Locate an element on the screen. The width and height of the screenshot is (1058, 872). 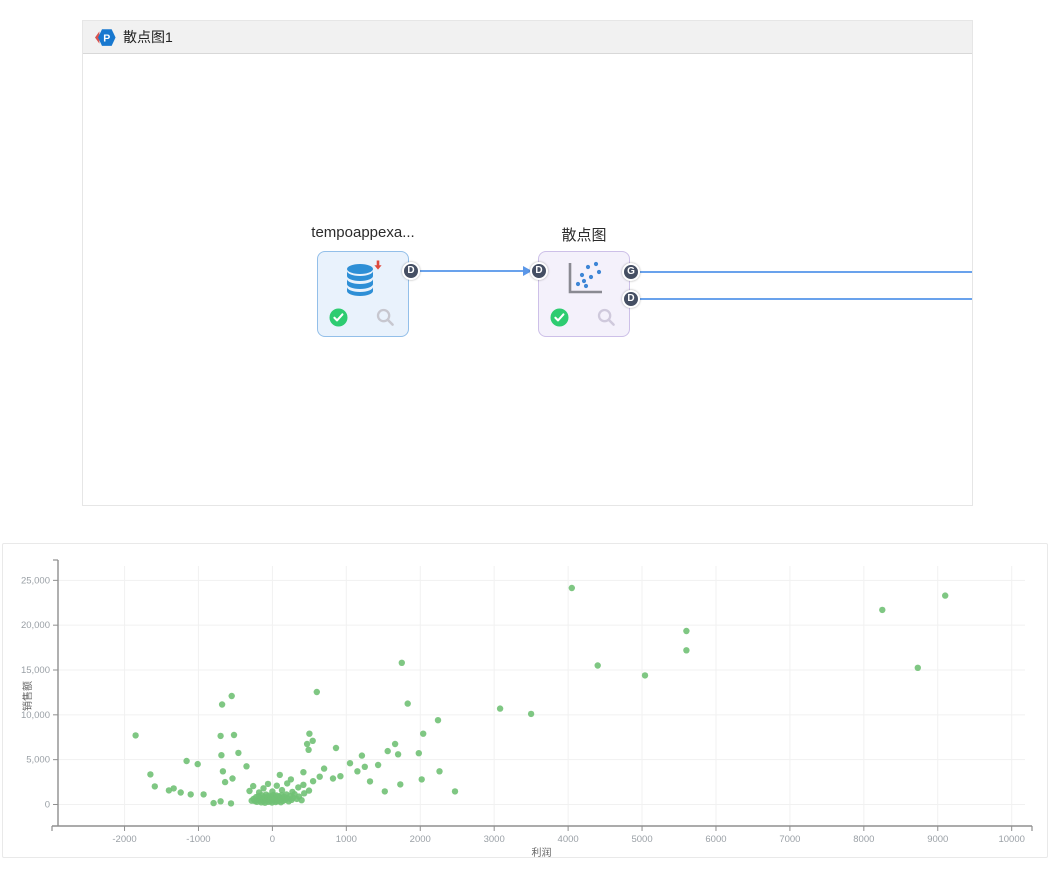
app-logo-icon: P is located at coordinates (105, 37).